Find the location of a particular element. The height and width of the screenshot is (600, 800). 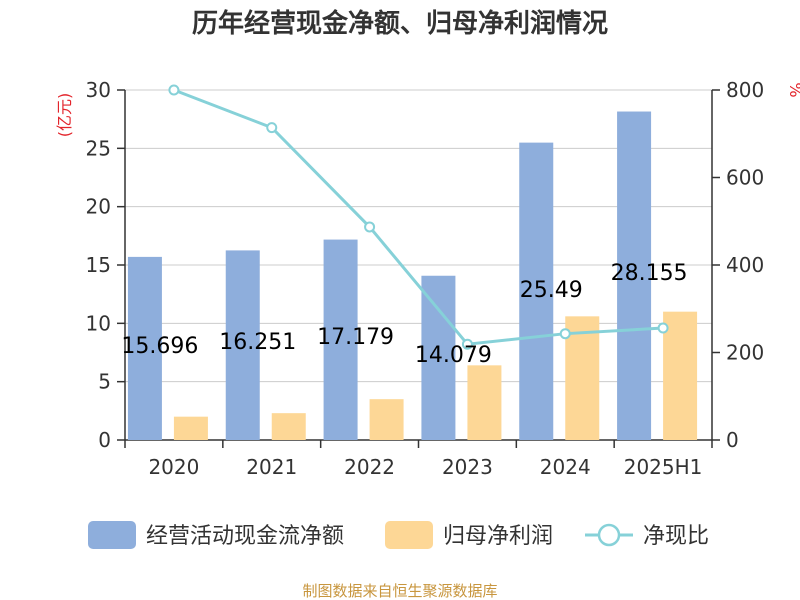

left-tick-label: 15 is located at coordinates (98, 265).